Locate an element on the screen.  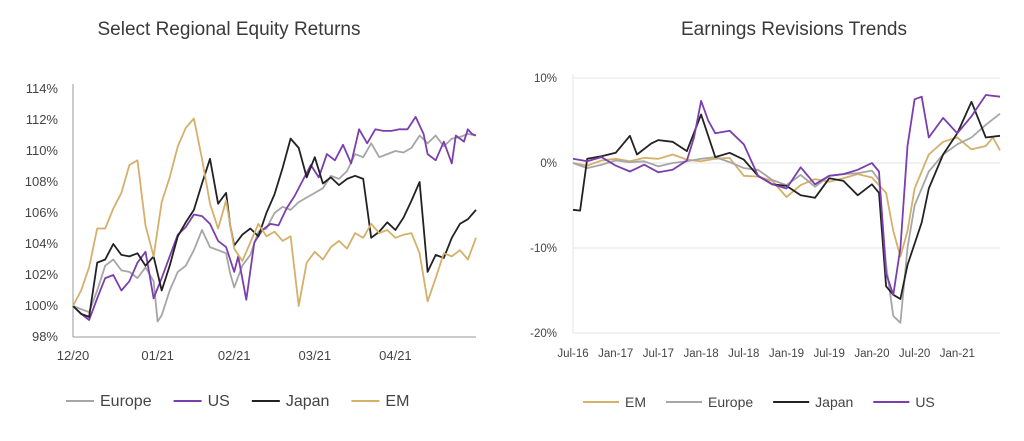
y-tick-label: 112% is located at coordinates (42, 119).